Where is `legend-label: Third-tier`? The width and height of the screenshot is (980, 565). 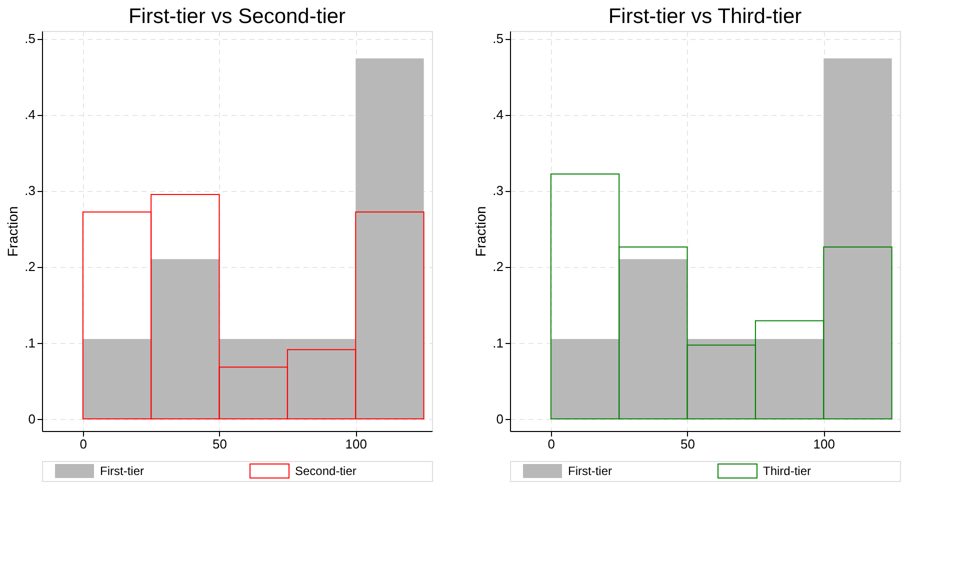
legend-label: Third-tier is located at coordinates (787, 471).